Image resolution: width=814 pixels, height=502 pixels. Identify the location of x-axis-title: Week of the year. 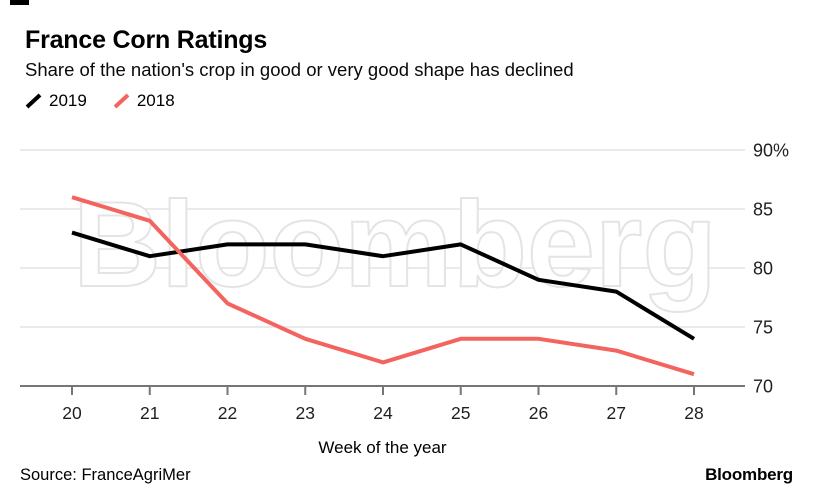
(382, 447).